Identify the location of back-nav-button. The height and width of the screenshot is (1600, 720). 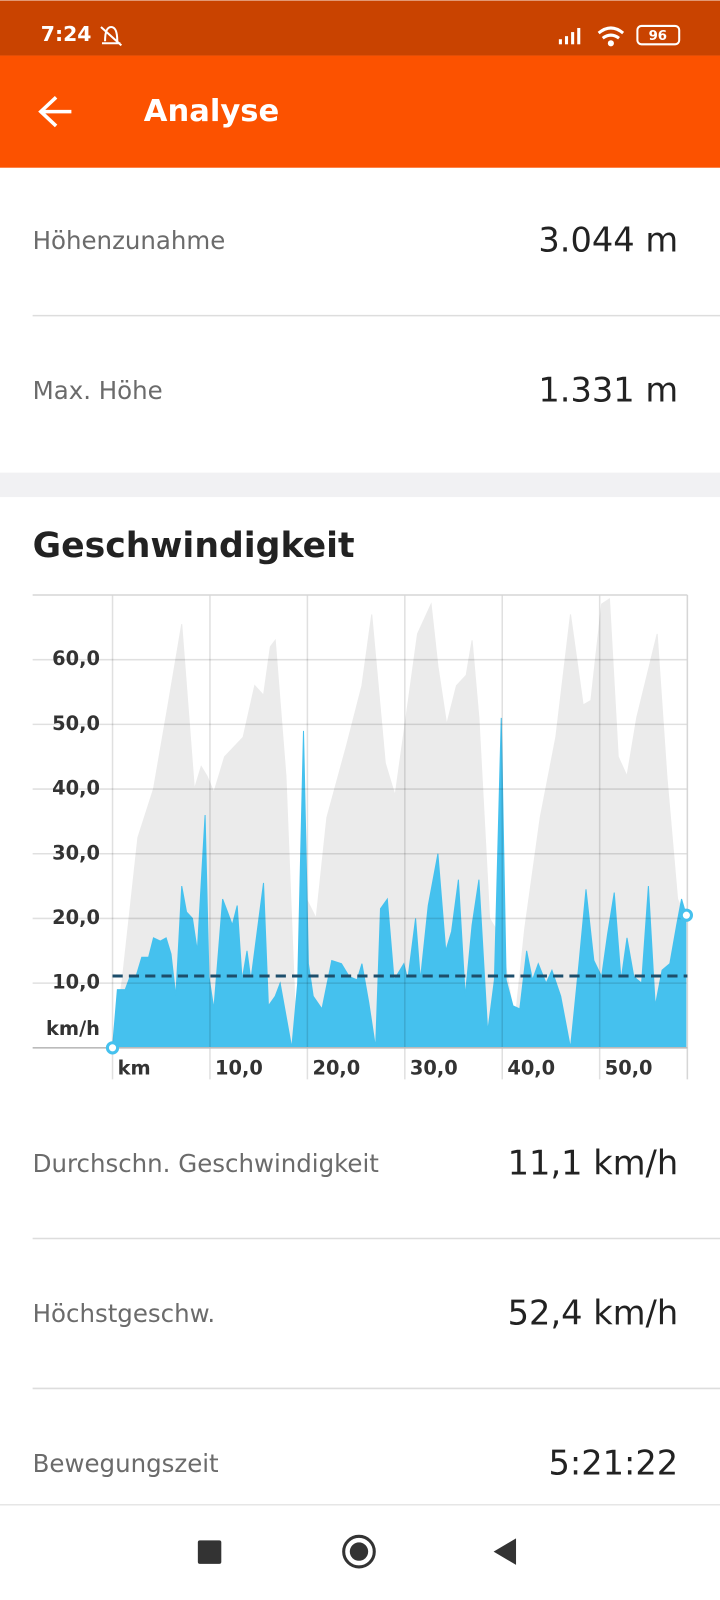
(505, 1551).